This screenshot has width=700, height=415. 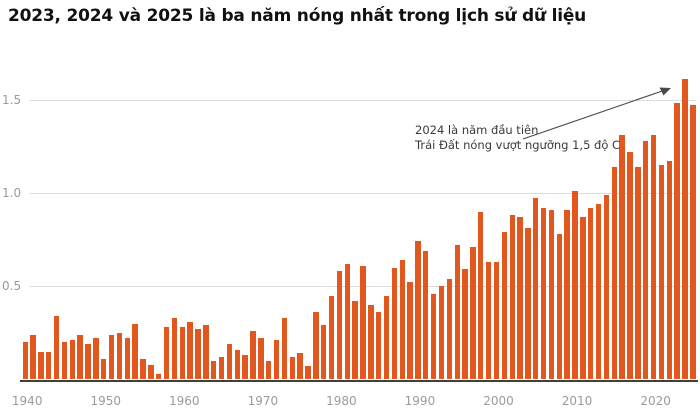 I want to click on bar-1942, so click(x=41, y=365).